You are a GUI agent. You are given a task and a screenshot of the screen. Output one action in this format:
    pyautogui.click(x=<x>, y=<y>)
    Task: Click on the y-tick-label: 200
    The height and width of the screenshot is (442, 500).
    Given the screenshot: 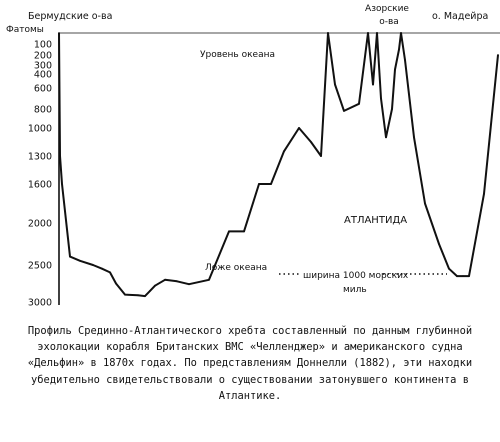 What is the action you would take?
    pyautogui.click(x=43, y=56)
    